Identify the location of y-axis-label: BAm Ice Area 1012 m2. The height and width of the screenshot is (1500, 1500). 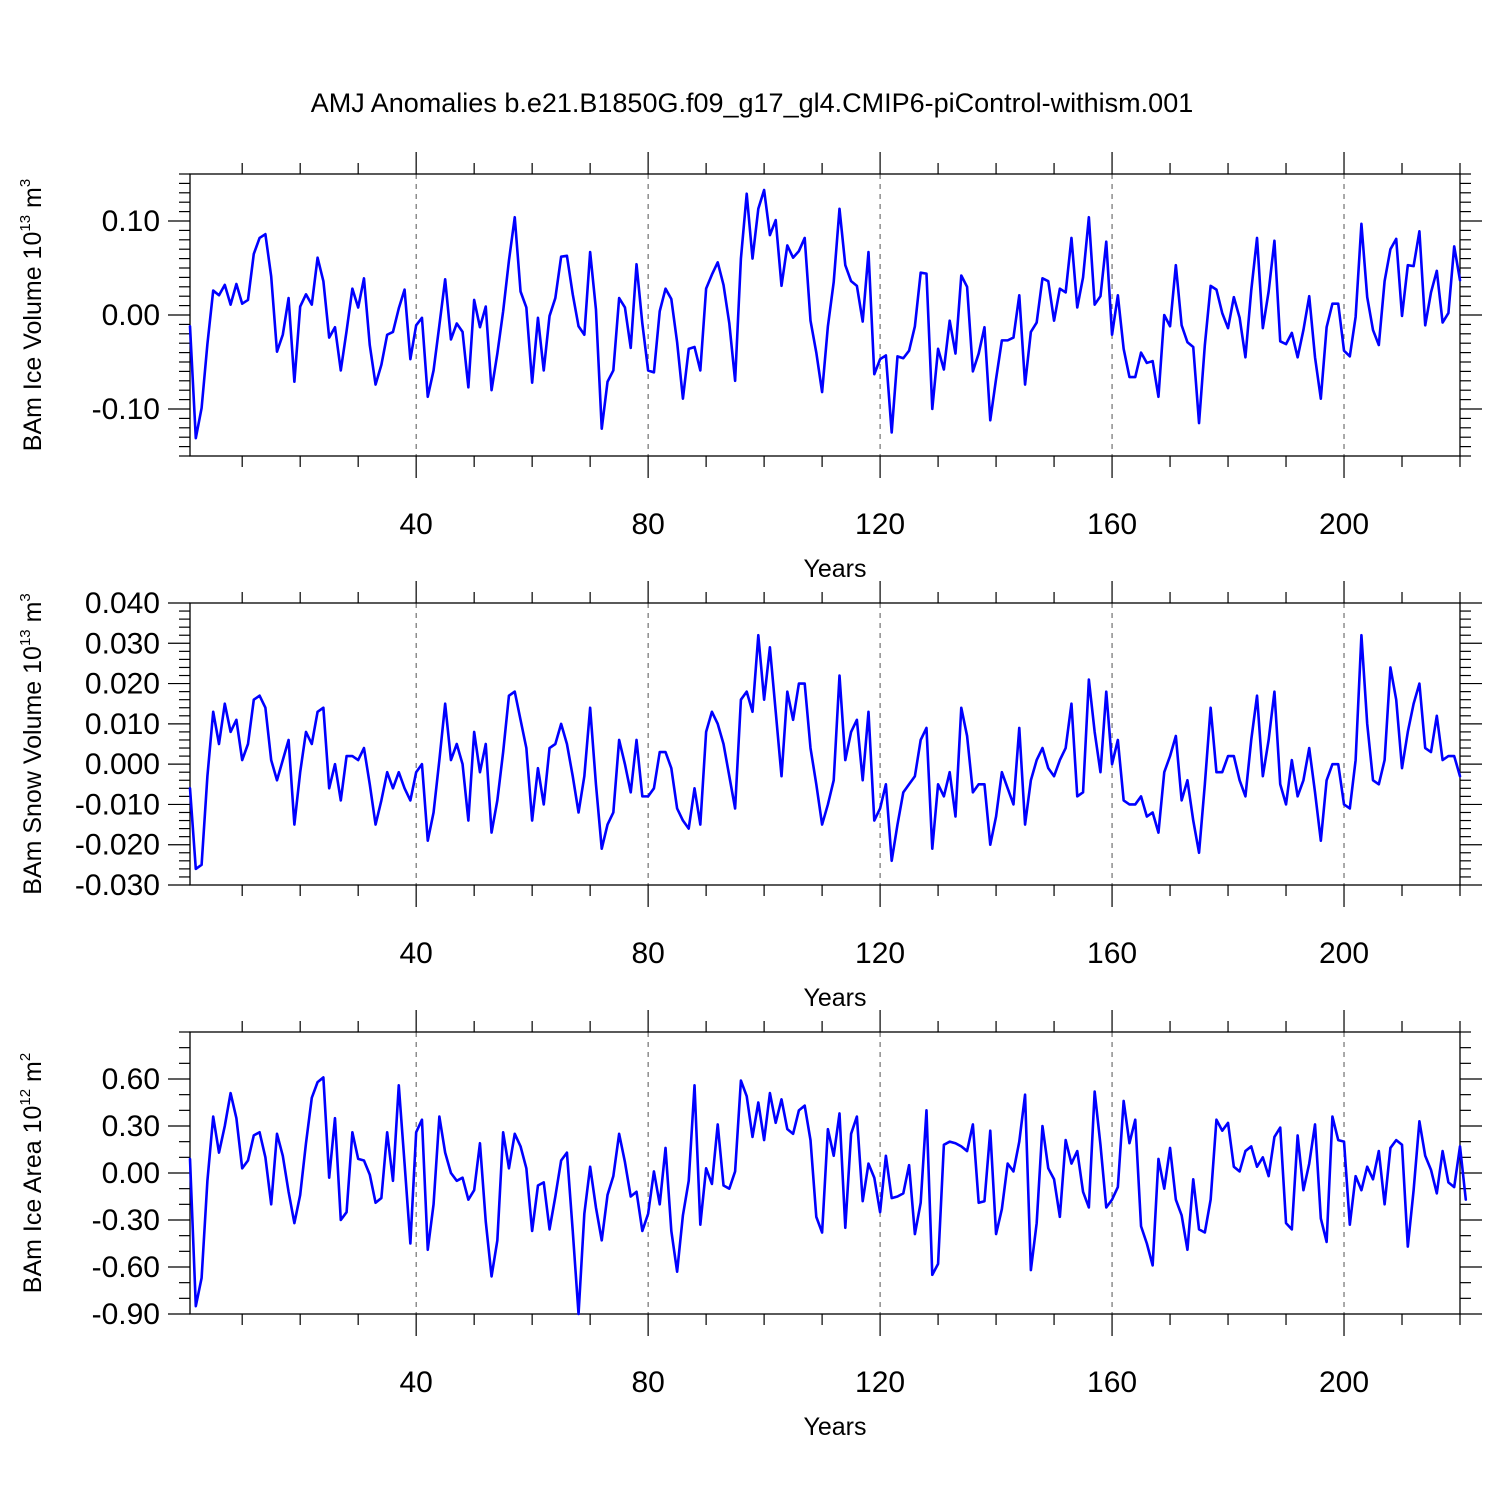
(32, 1173).